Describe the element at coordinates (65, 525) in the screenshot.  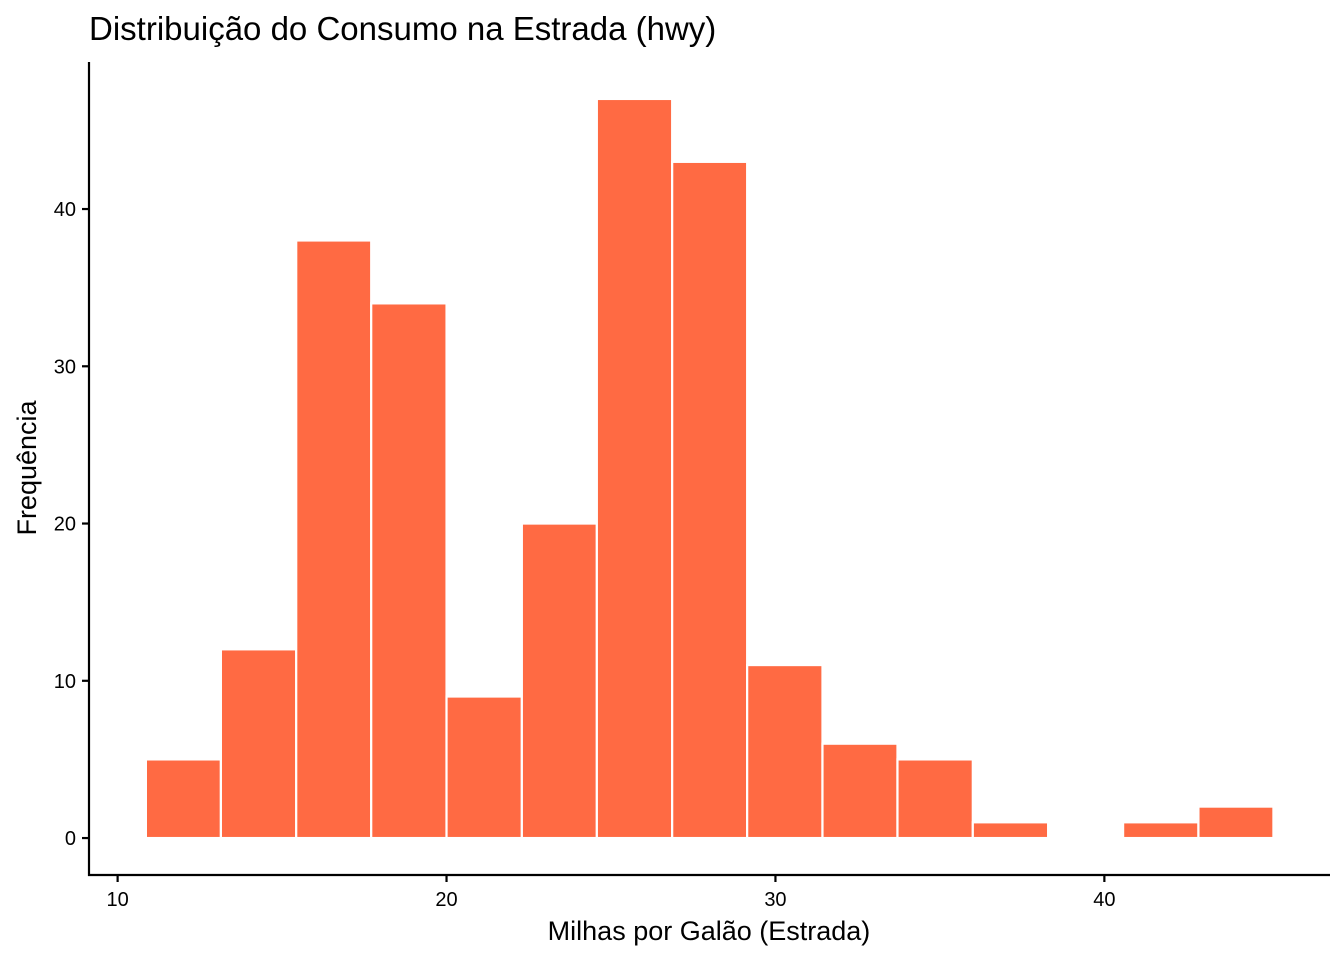
I see `y-tick-label-20: 20` at that location.